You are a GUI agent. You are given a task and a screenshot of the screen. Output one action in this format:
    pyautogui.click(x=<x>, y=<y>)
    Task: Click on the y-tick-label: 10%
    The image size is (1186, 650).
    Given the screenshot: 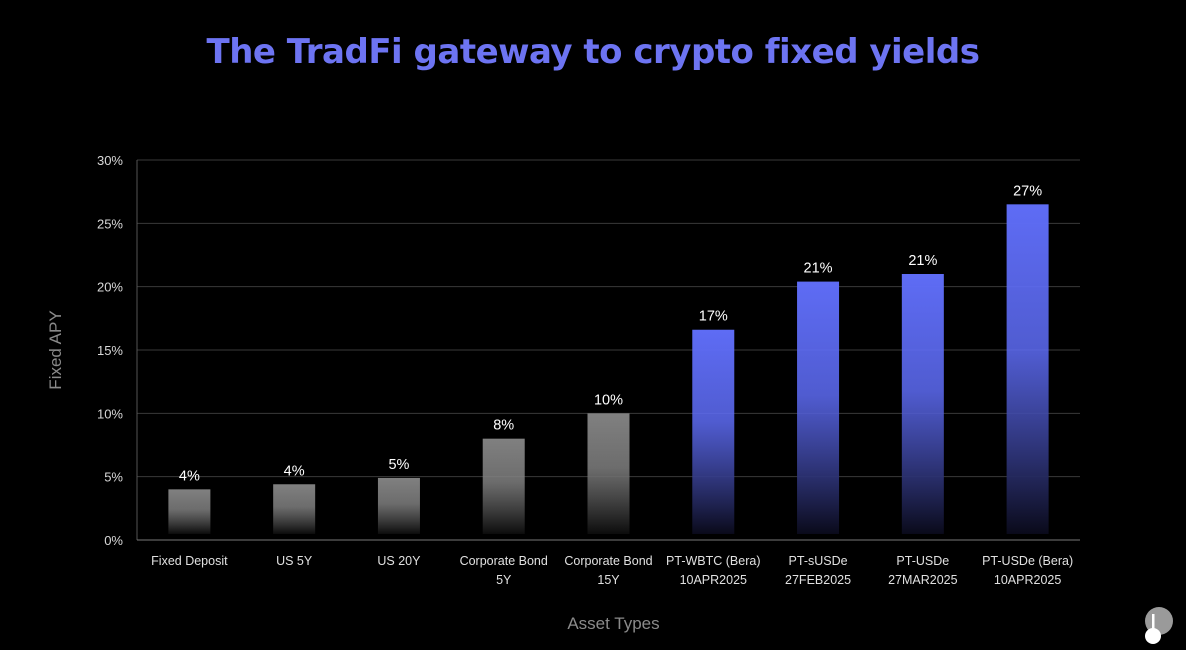 What is the action you would take?
    pyautogui.click(x=110, y=413)
    